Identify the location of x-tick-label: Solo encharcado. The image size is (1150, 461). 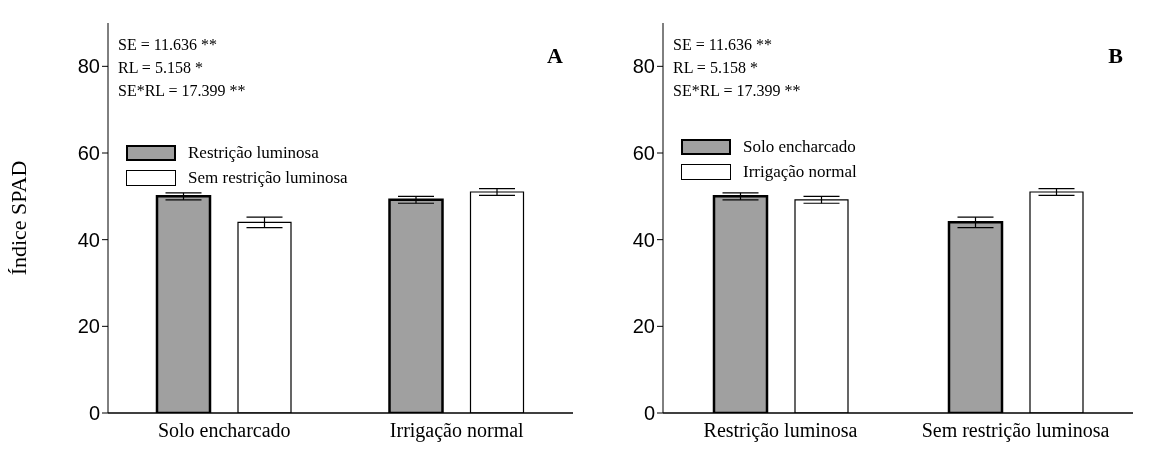
(224, 430).